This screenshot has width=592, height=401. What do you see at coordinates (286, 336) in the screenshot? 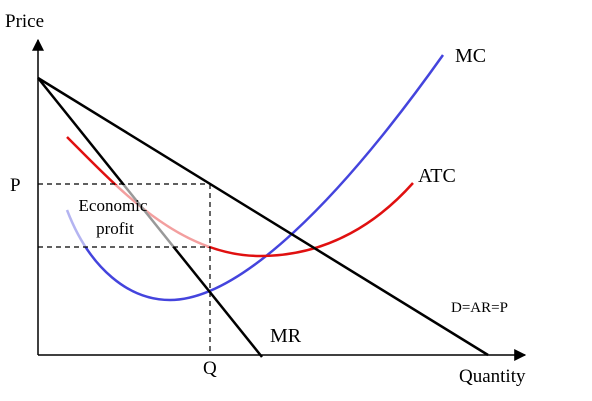
I see `mr-label: MR` at bounding box center [286, 336].